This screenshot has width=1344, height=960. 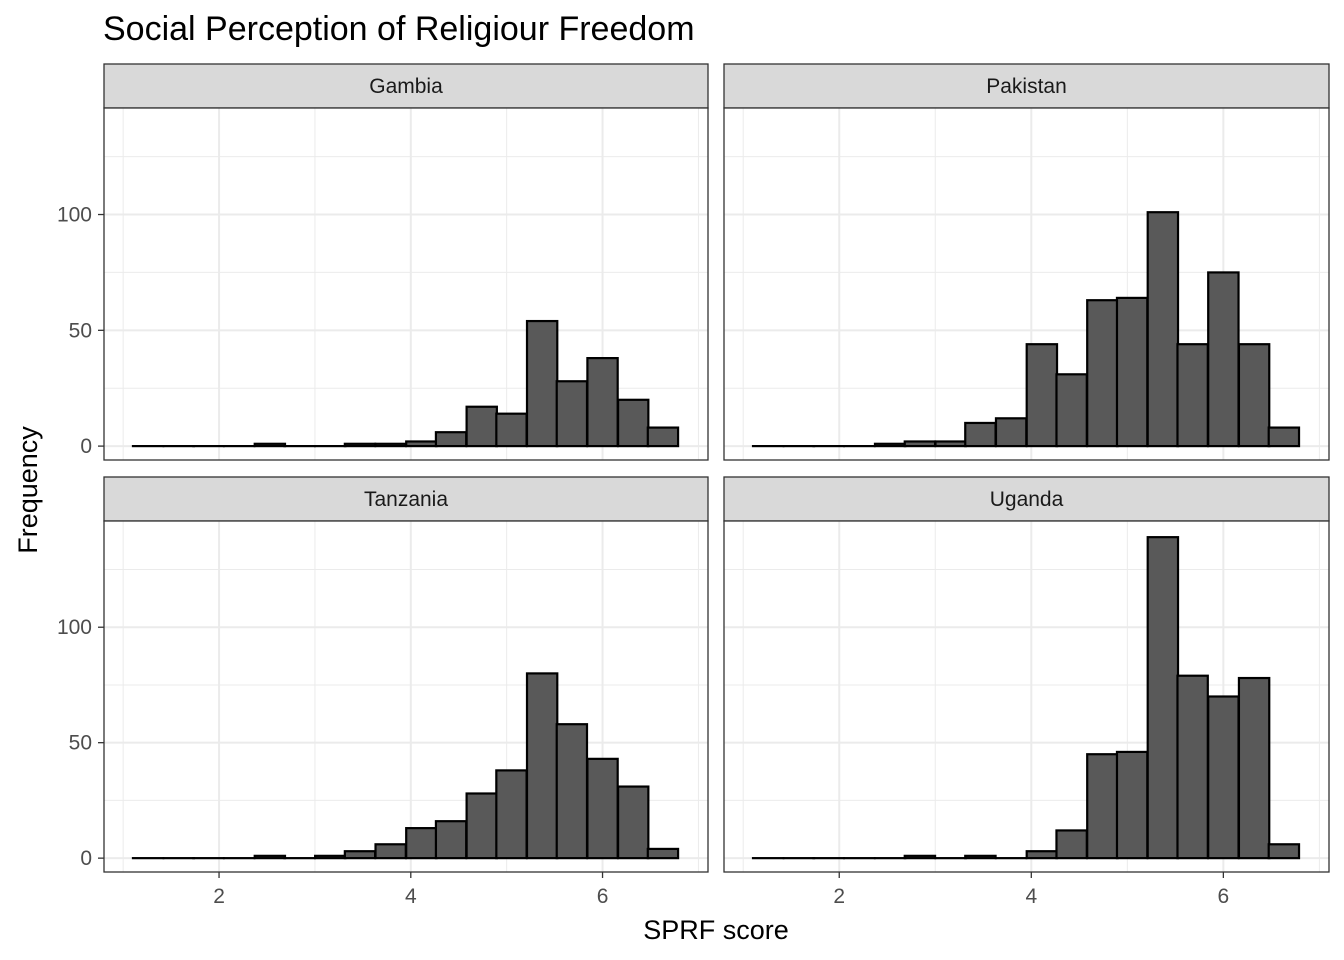 What do you see at coordinates (1026, 86) in the screenshot?
I see `facet-strip-label: Pakistan` at bounding box center [1026, 86].